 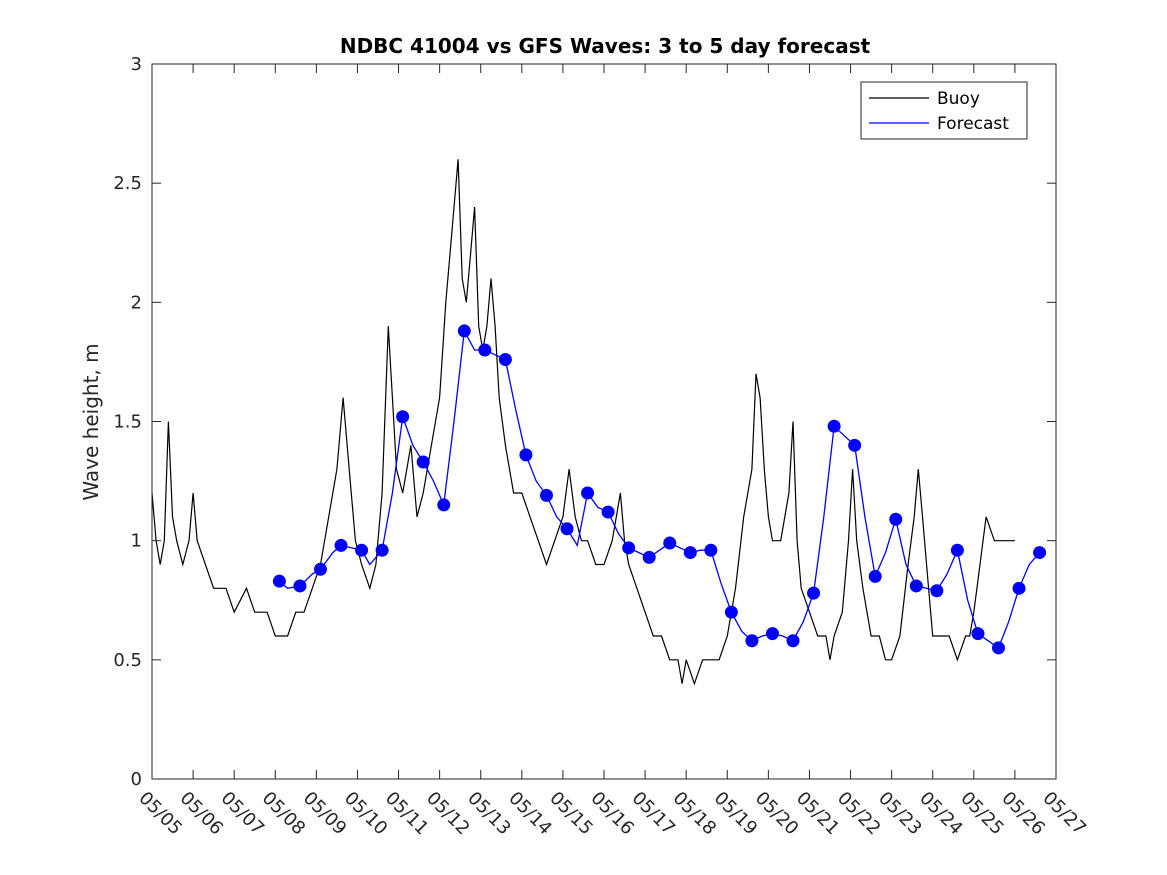 I want to click on y-tick-label: 0.5, so click(x=127, y=660).